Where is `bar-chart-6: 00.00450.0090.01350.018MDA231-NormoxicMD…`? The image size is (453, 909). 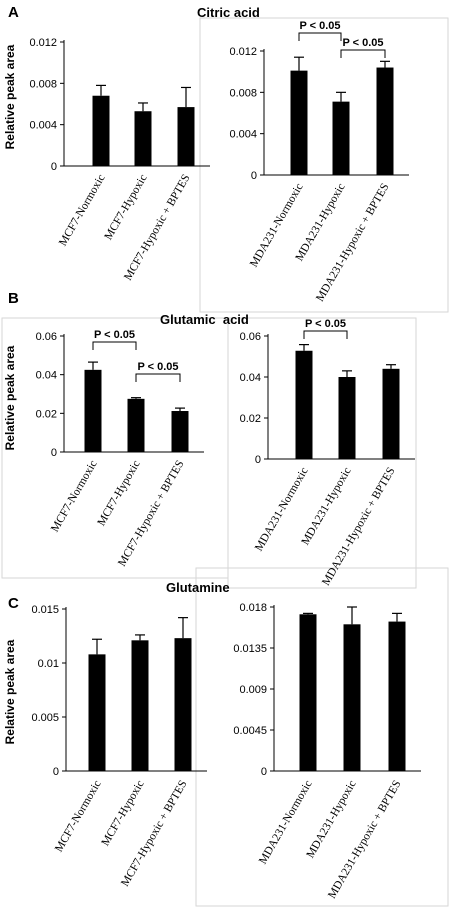
bar-chart-6: 00.00450.0090.01350.018MDA231-NormoxicMD… is located at coordinates (327, 751).